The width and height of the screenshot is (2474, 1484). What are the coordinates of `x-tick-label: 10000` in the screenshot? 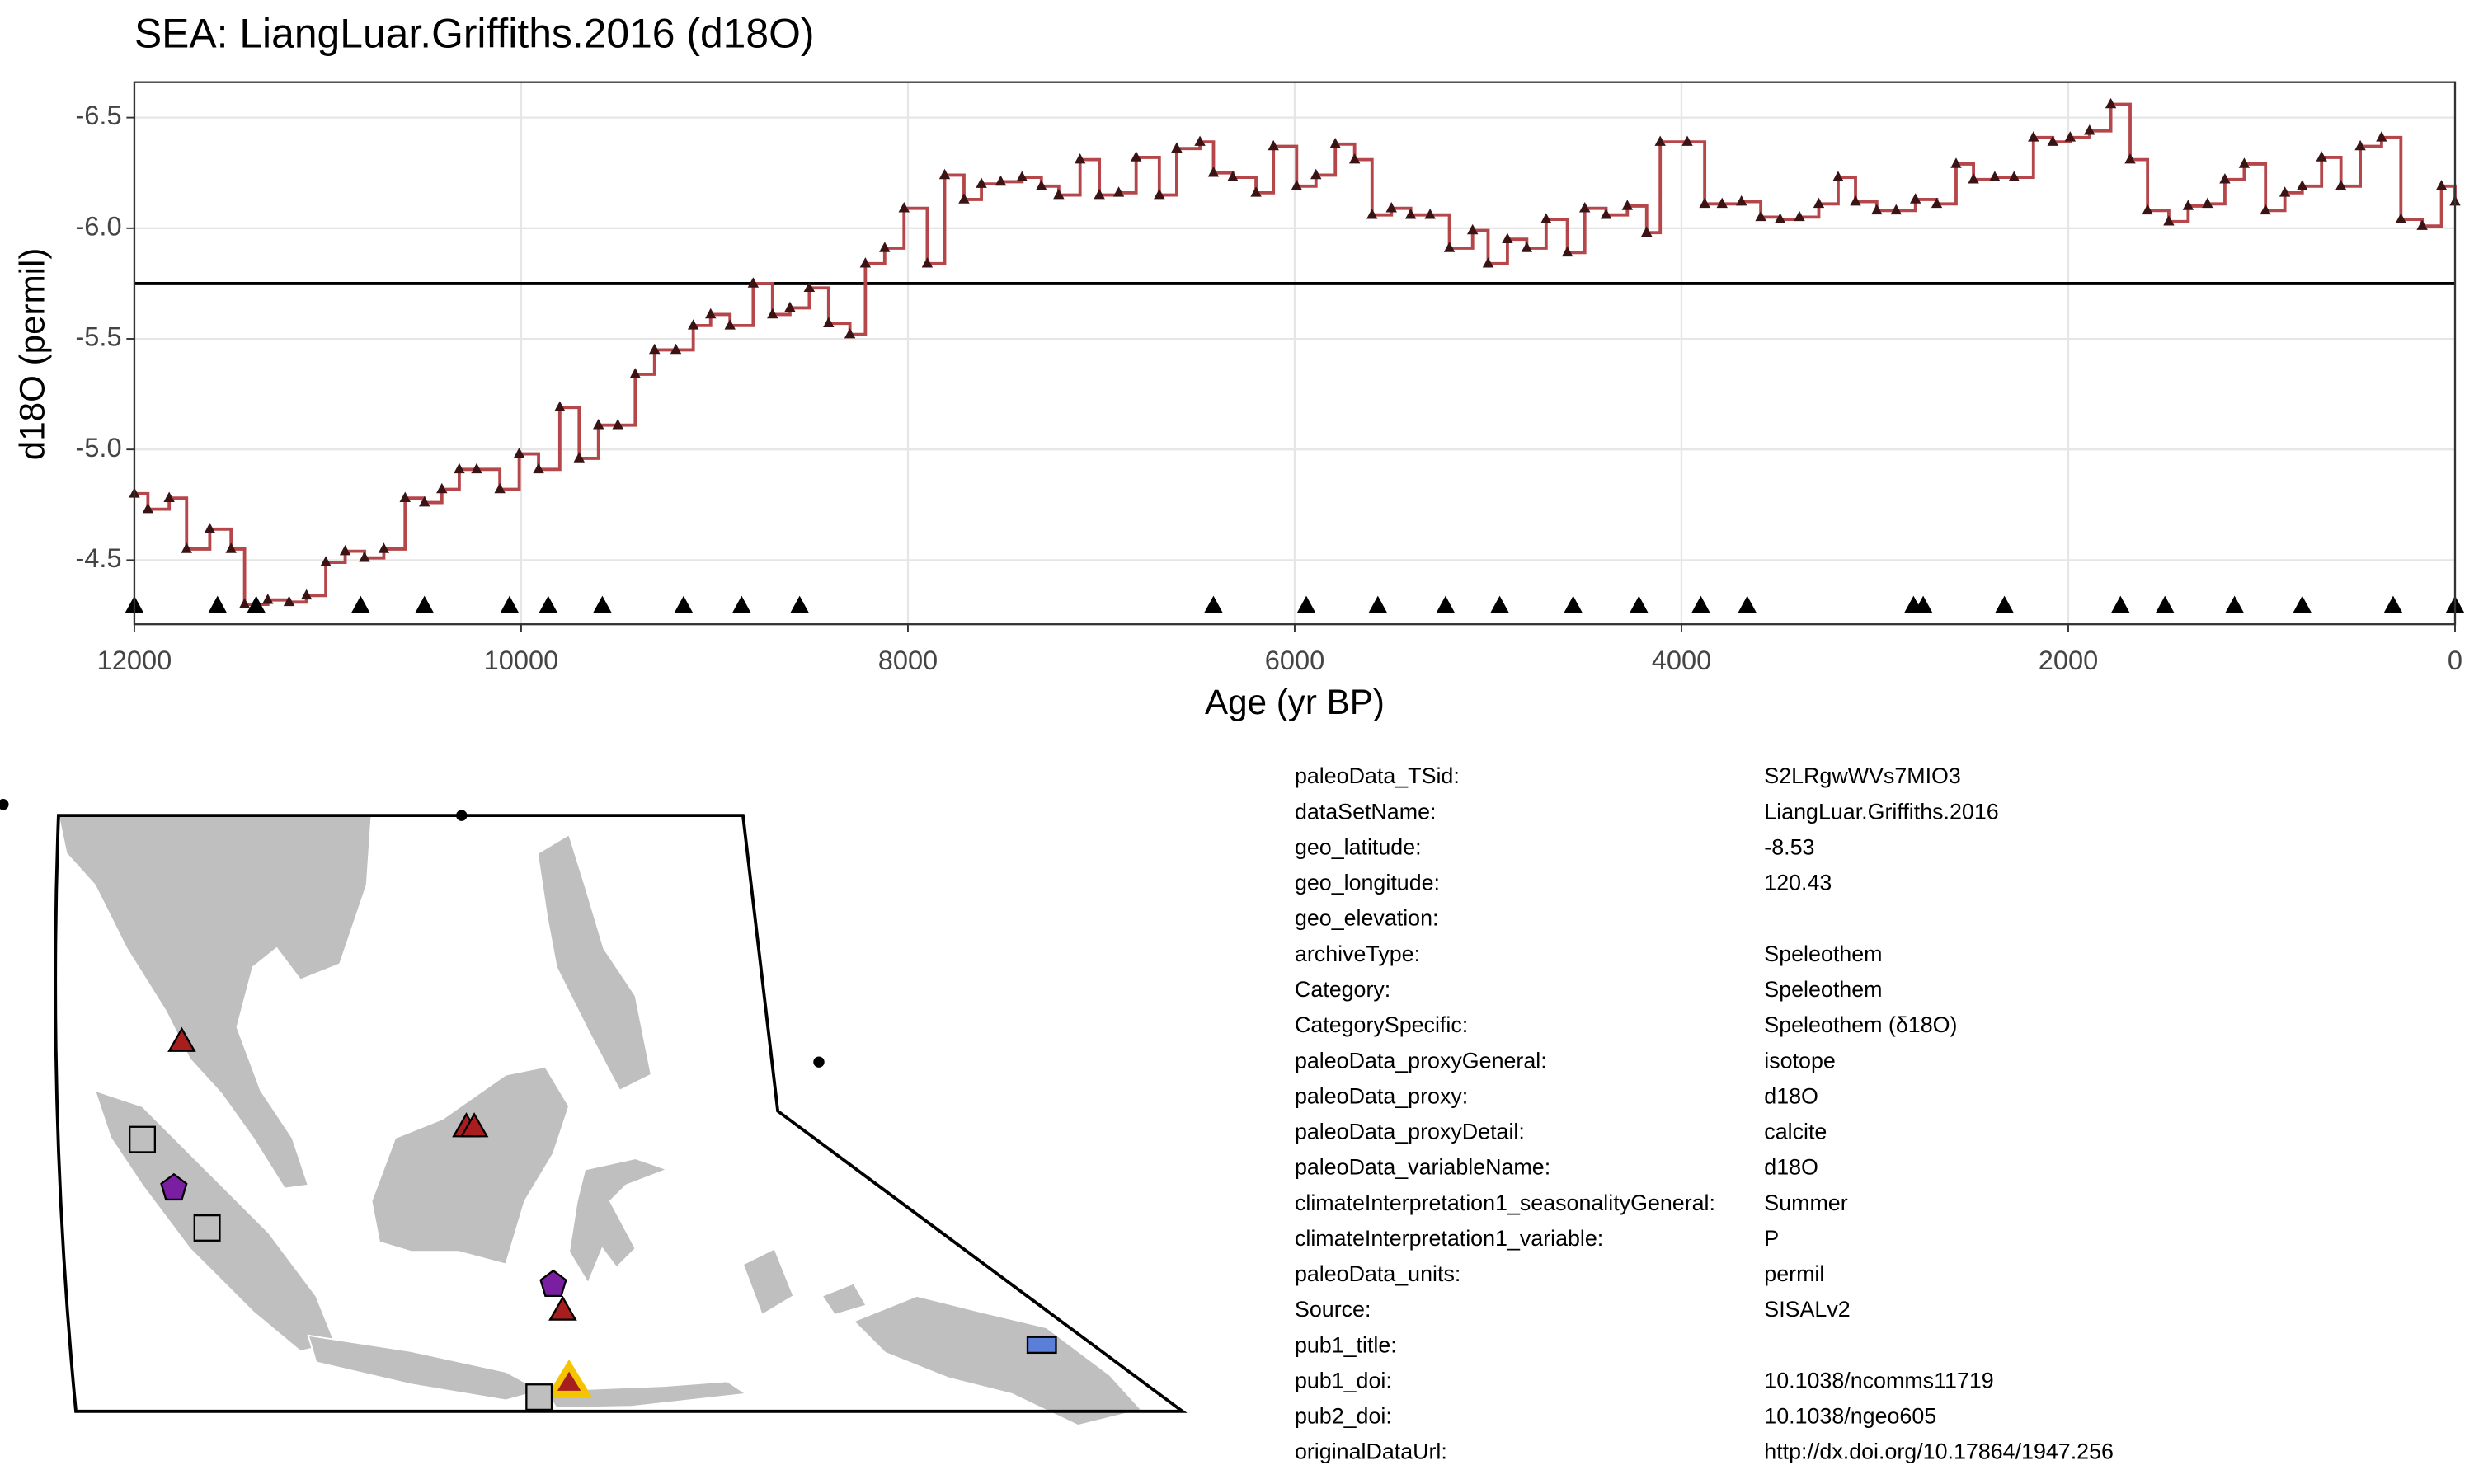 It's located at (521, 660).